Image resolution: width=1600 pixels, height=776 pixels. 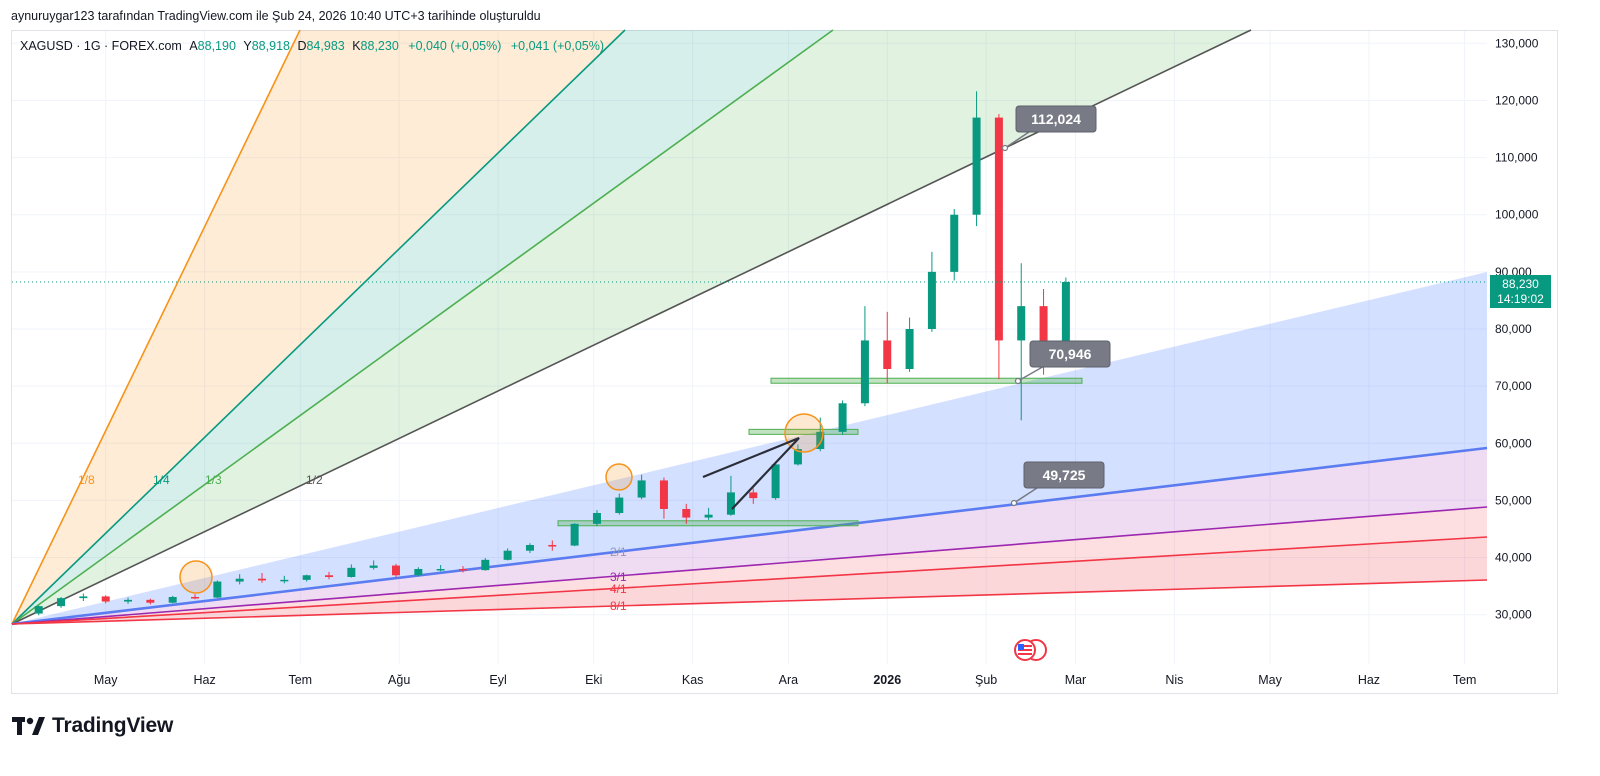 What do you see at coordinates (1174, 680) in the screenshot?
I see `x-tick-label: Nis` at bounding box center [1174, 680].